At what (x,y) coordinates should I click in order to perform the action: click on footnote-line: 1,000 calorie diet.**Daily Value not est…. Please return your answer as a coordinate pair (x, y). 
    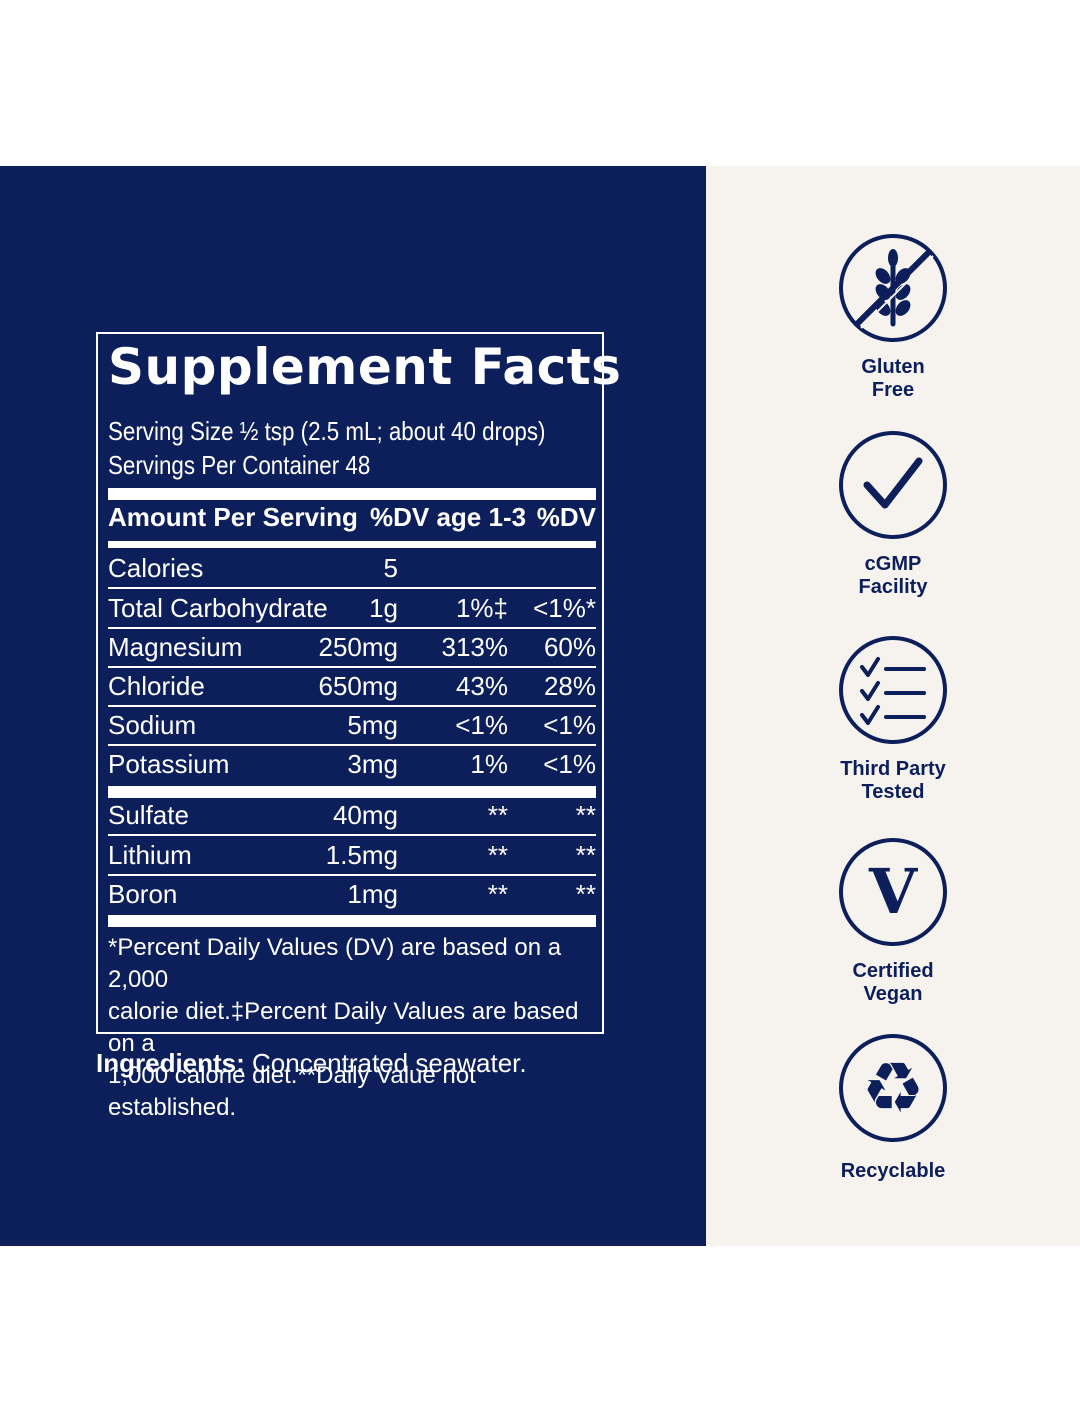
    Looking at the image, I should click on (292, 1091).